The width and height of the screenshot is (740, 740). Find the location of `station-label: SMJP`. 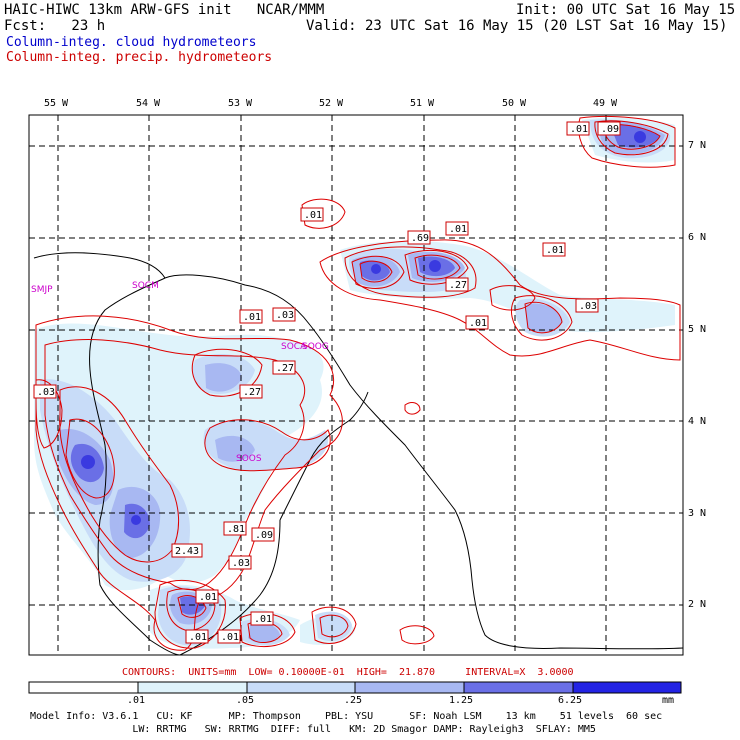

station-label: SMJP is located at coordinates (42, 290).